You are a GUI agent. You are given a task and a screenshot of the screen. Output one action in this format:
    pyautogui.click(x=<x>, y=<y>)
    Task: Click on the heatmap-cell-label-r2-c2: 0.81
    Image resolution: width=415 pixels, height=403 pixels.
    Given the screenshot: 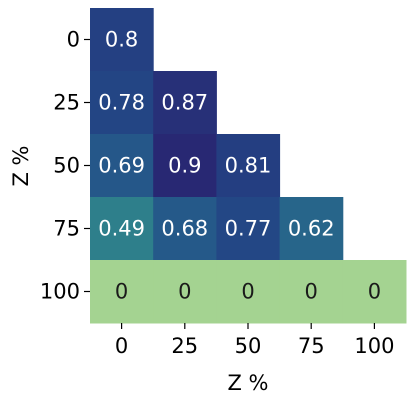 What is the action you would take?
    pyautogui.click(x=248, y=166)
    